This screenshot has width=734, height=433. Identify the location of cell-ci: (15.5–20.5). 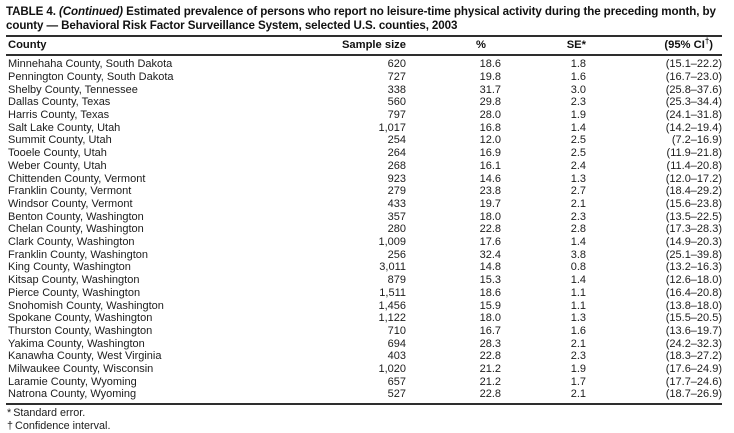
(693, 318).